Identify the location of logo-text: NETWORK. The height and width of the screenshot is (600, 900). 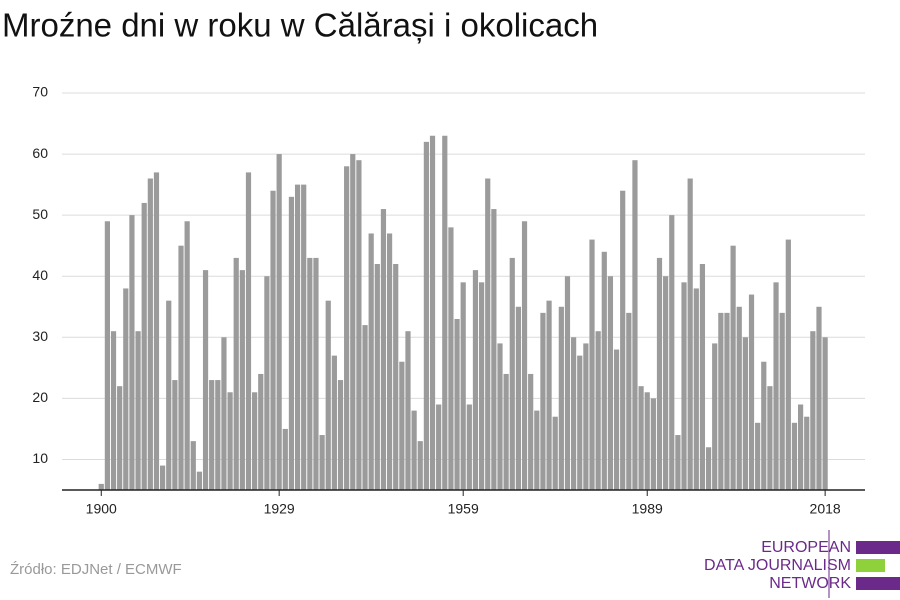
(810, 583).